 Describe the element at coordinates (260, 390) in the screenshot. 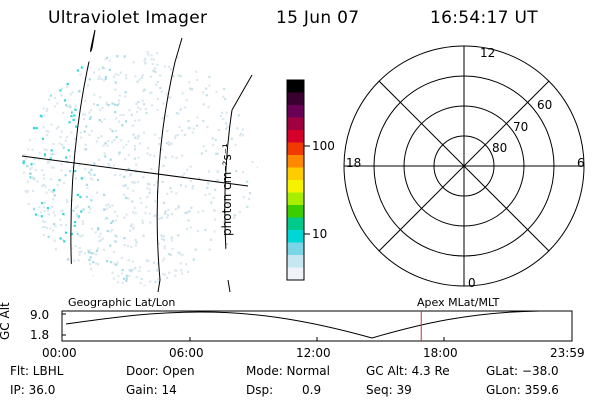

I see `status-dsp-label: Dsp:` at that location.